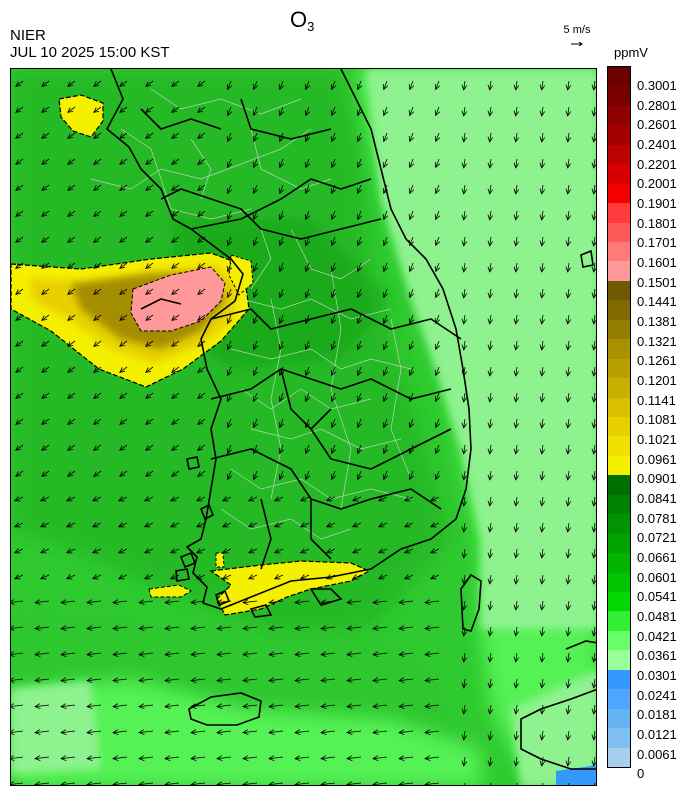  Describe the element at coordinates (631, 52) in the screenshot. I see `unit-label: ppmV` at that location.